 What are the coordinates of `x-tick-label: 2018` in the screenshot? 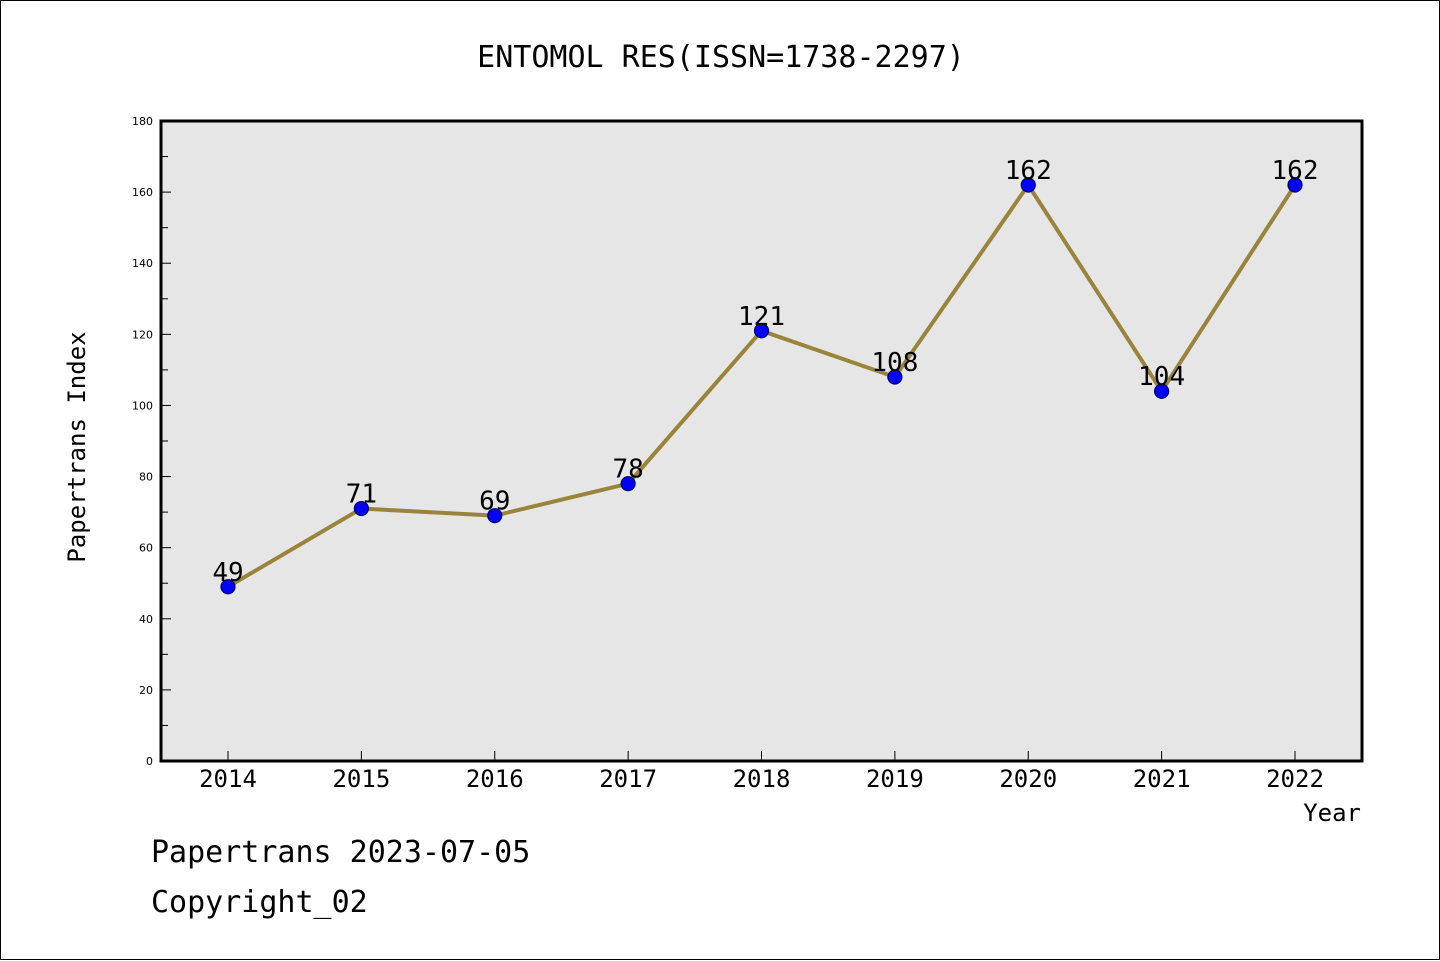 It's located at (762, 779).